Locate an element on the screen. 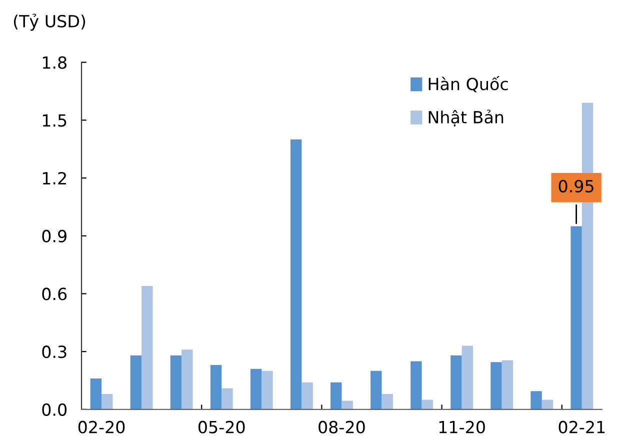 This screenshot has width=627, height=445. annotation: 0.95 is located at coordinates (576, 186).